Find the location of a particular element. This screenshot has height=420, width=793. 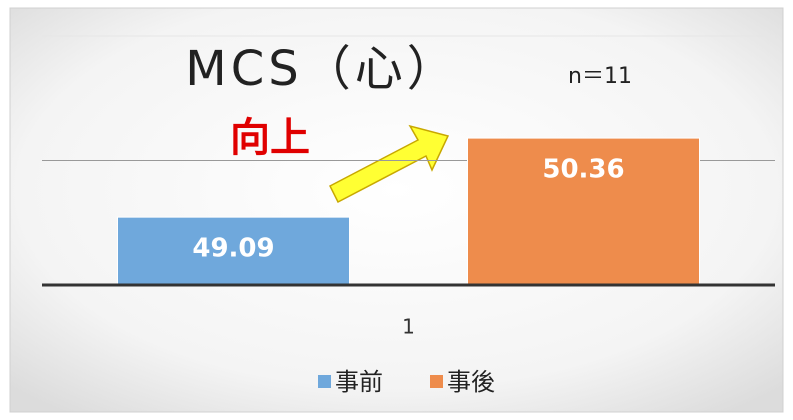

chart-title: MCS（心） is located at coordinates (321, 69).